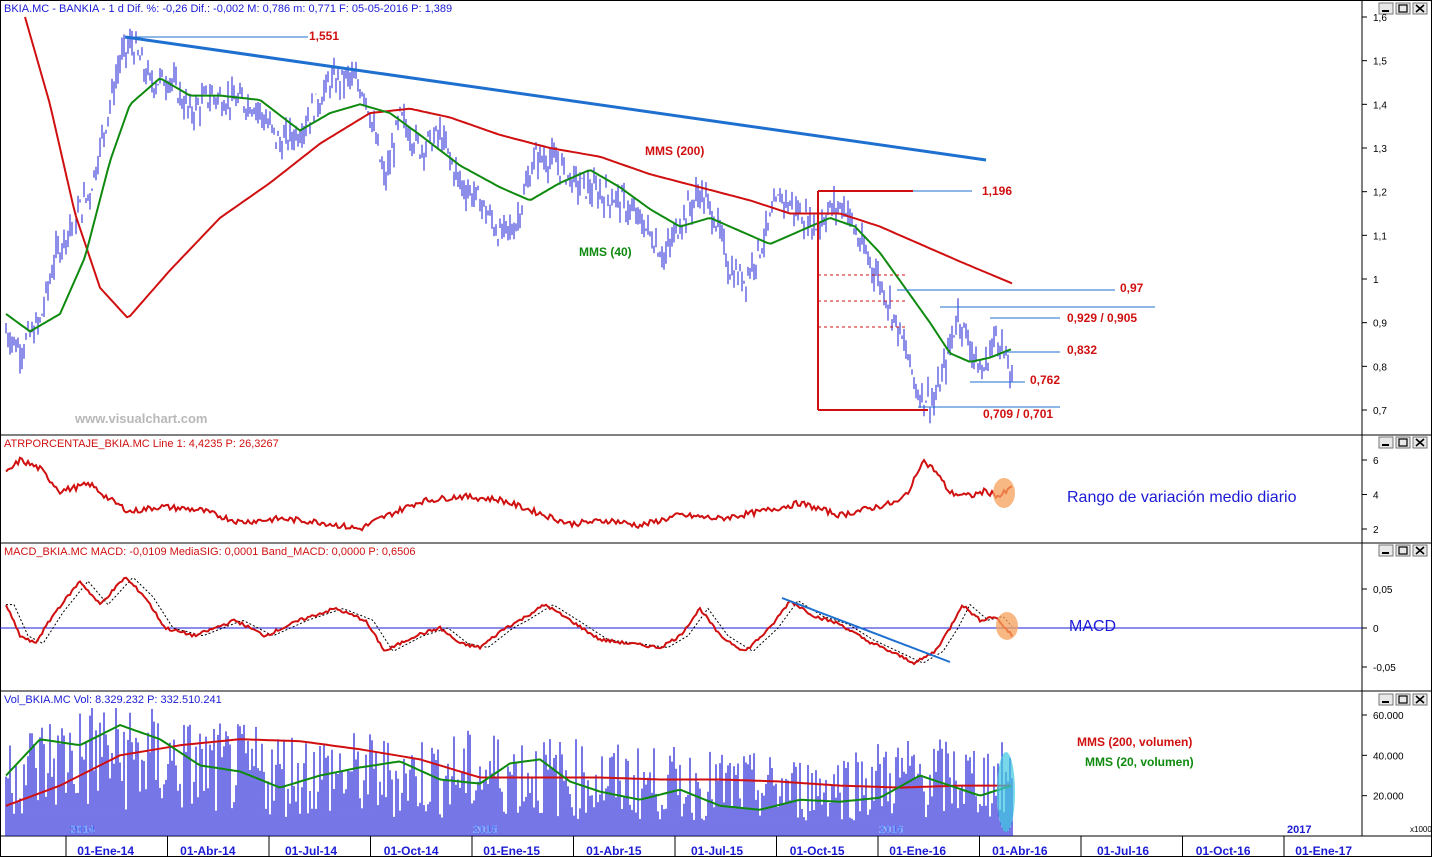 Image resolution: width=1432 pixels, height=857 pixels. I want to click on volume-mms200-label: MMS (200, volumen), so click(1134, 742).